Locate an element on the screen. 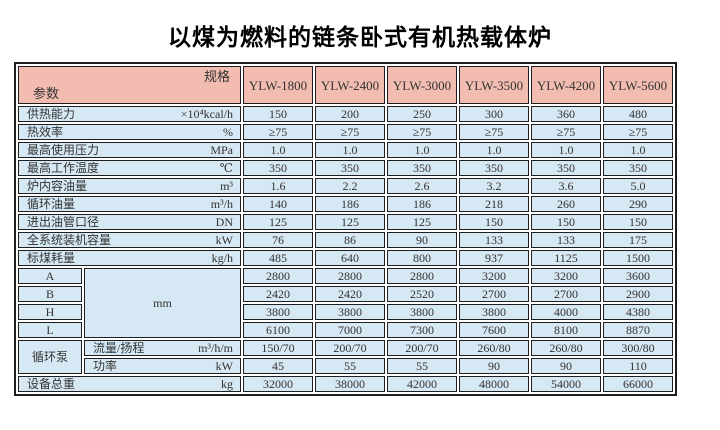 Image resolution: width=720 pixels, height=430 pixels. value-cell: 800 is located at coordinates (422, 258).